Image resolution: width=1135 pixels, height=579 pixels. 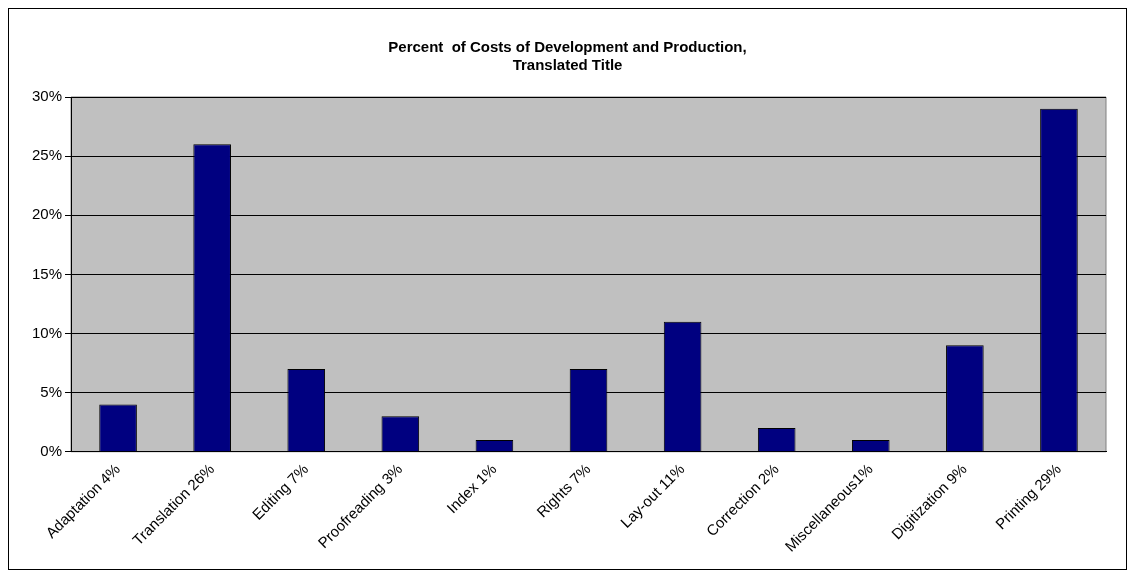 What do you see at coordinates (51, 391) in the screenshot?
I see `y-tick-label: 5%` at bounding box center [51, 391].